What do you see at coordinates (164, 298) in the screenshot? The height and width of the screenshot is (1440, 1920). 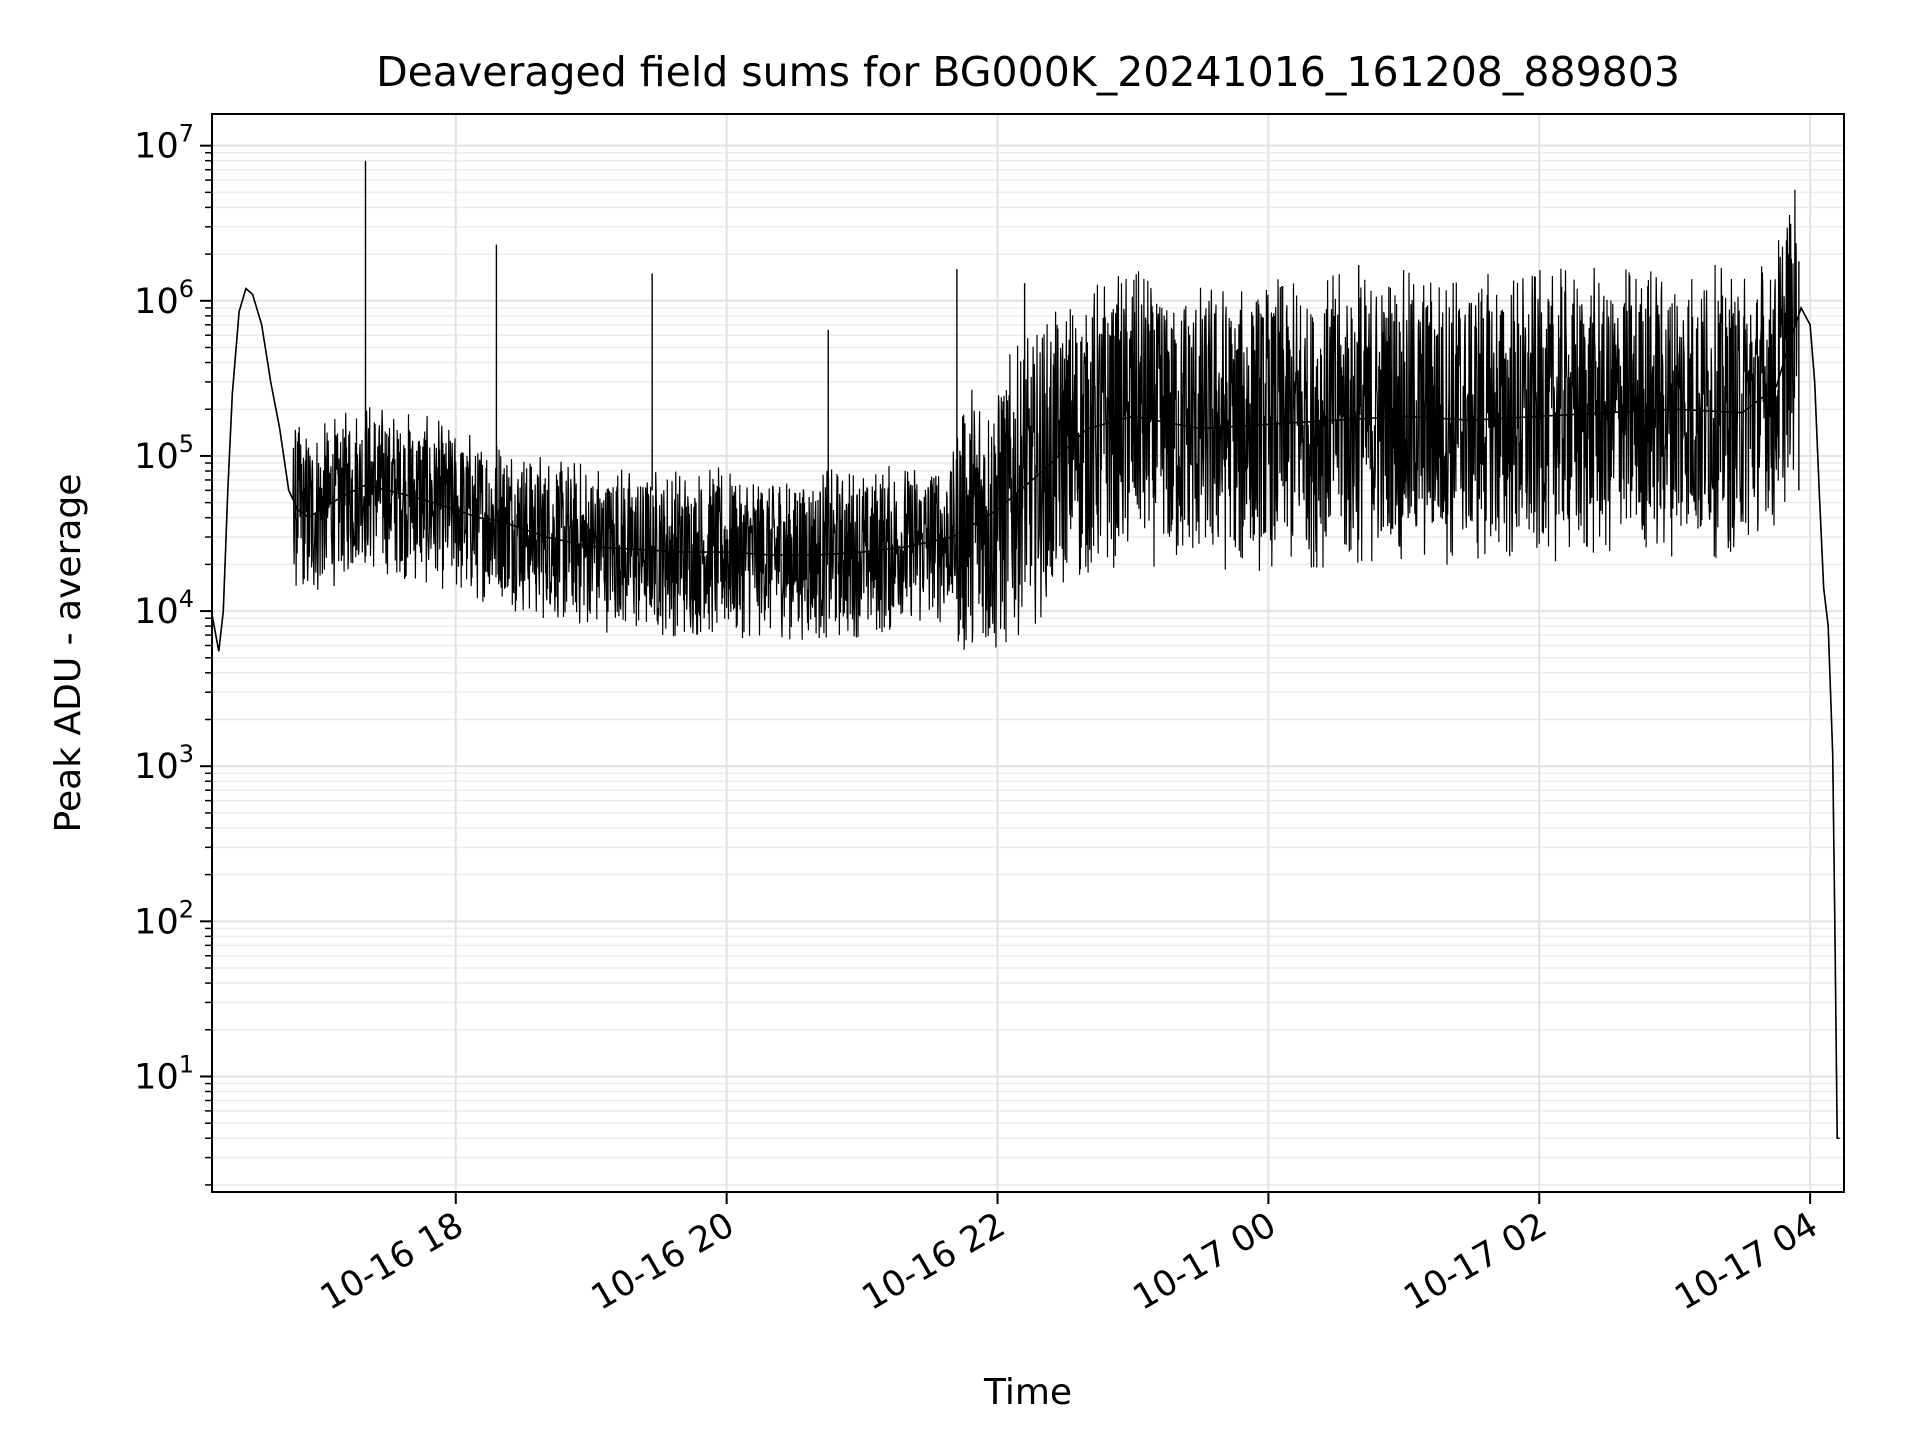 I see `y-tick-label: 10⁶` at bounding box center [164, 298].